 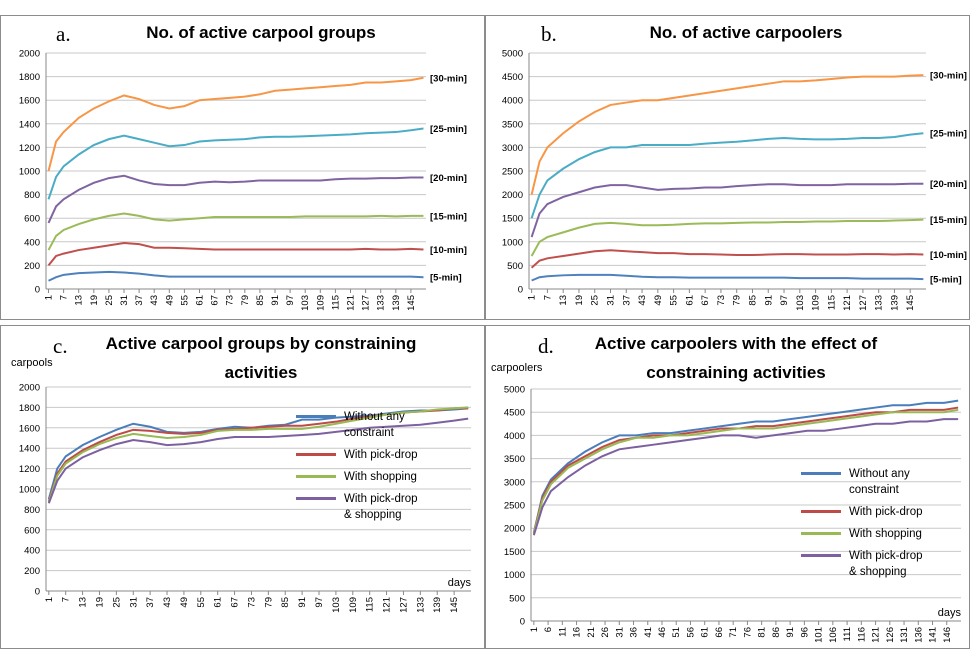 I want to click on x-tick-label: 136, so click(x=918, y=635).